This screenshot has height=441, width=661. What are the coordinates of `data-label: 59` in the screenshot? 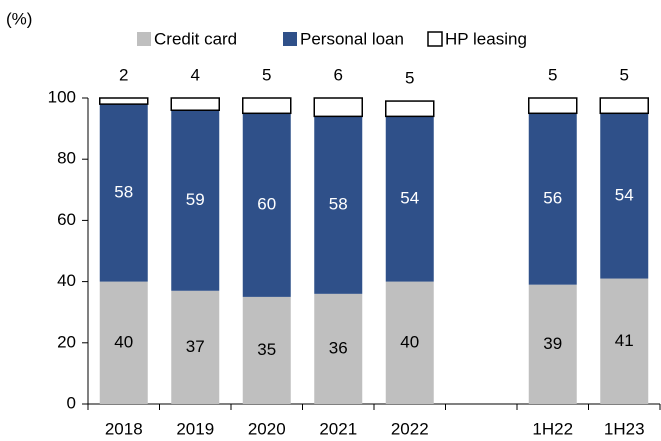 It's located at (195, 199).